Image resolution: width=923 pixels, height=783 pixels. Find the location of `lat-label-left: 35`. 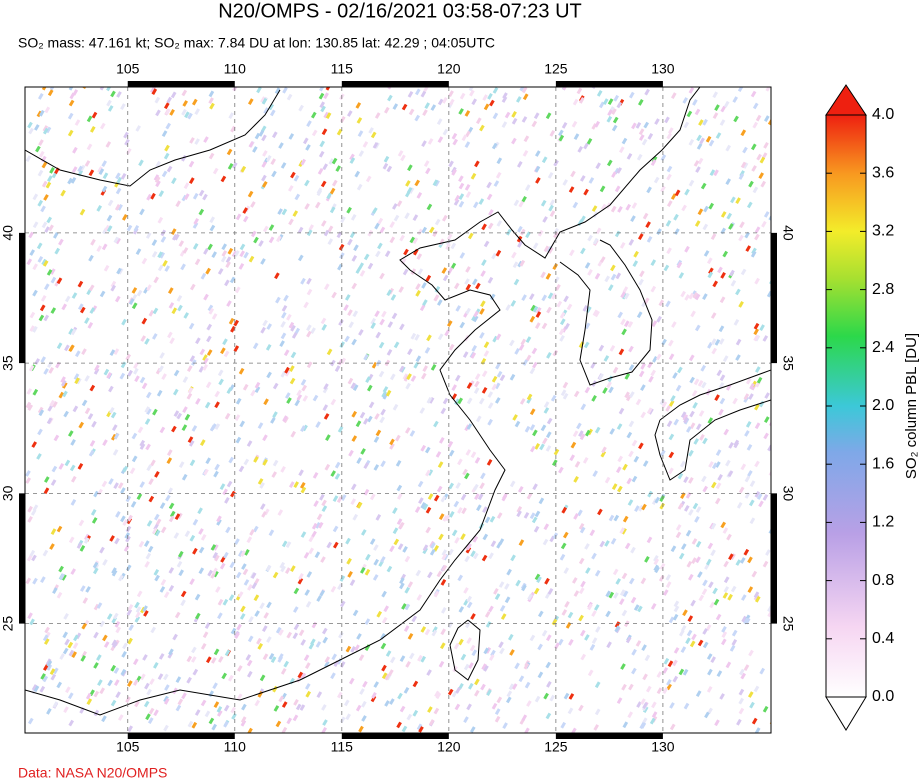

lat-label-left: 35 is located at coordinates (8, 363).